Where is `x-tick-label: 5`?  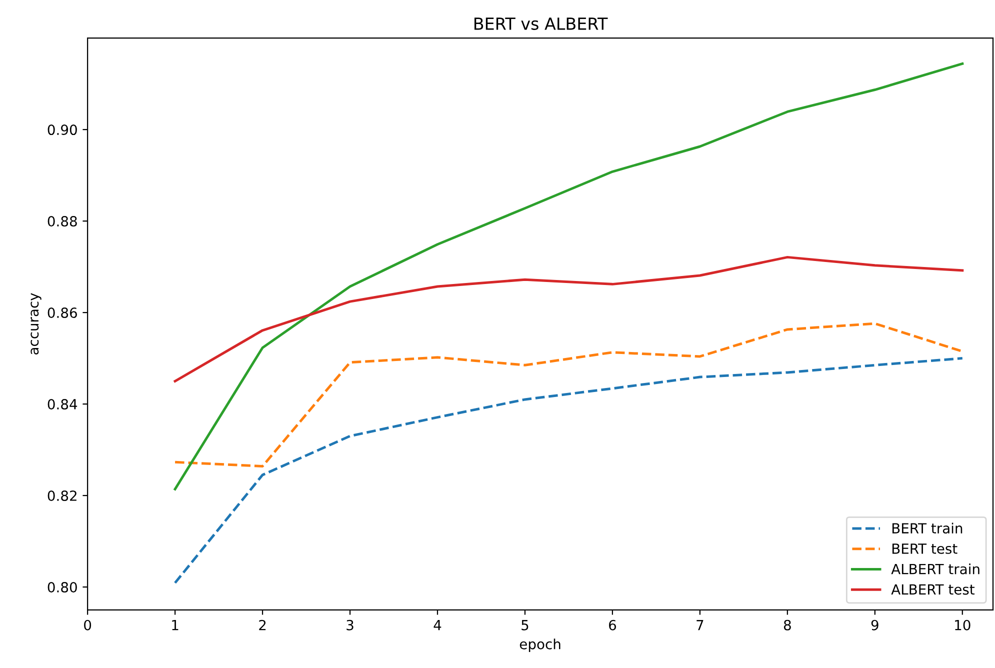 x-tick-label: 5 is located at coordinates (525, 625).